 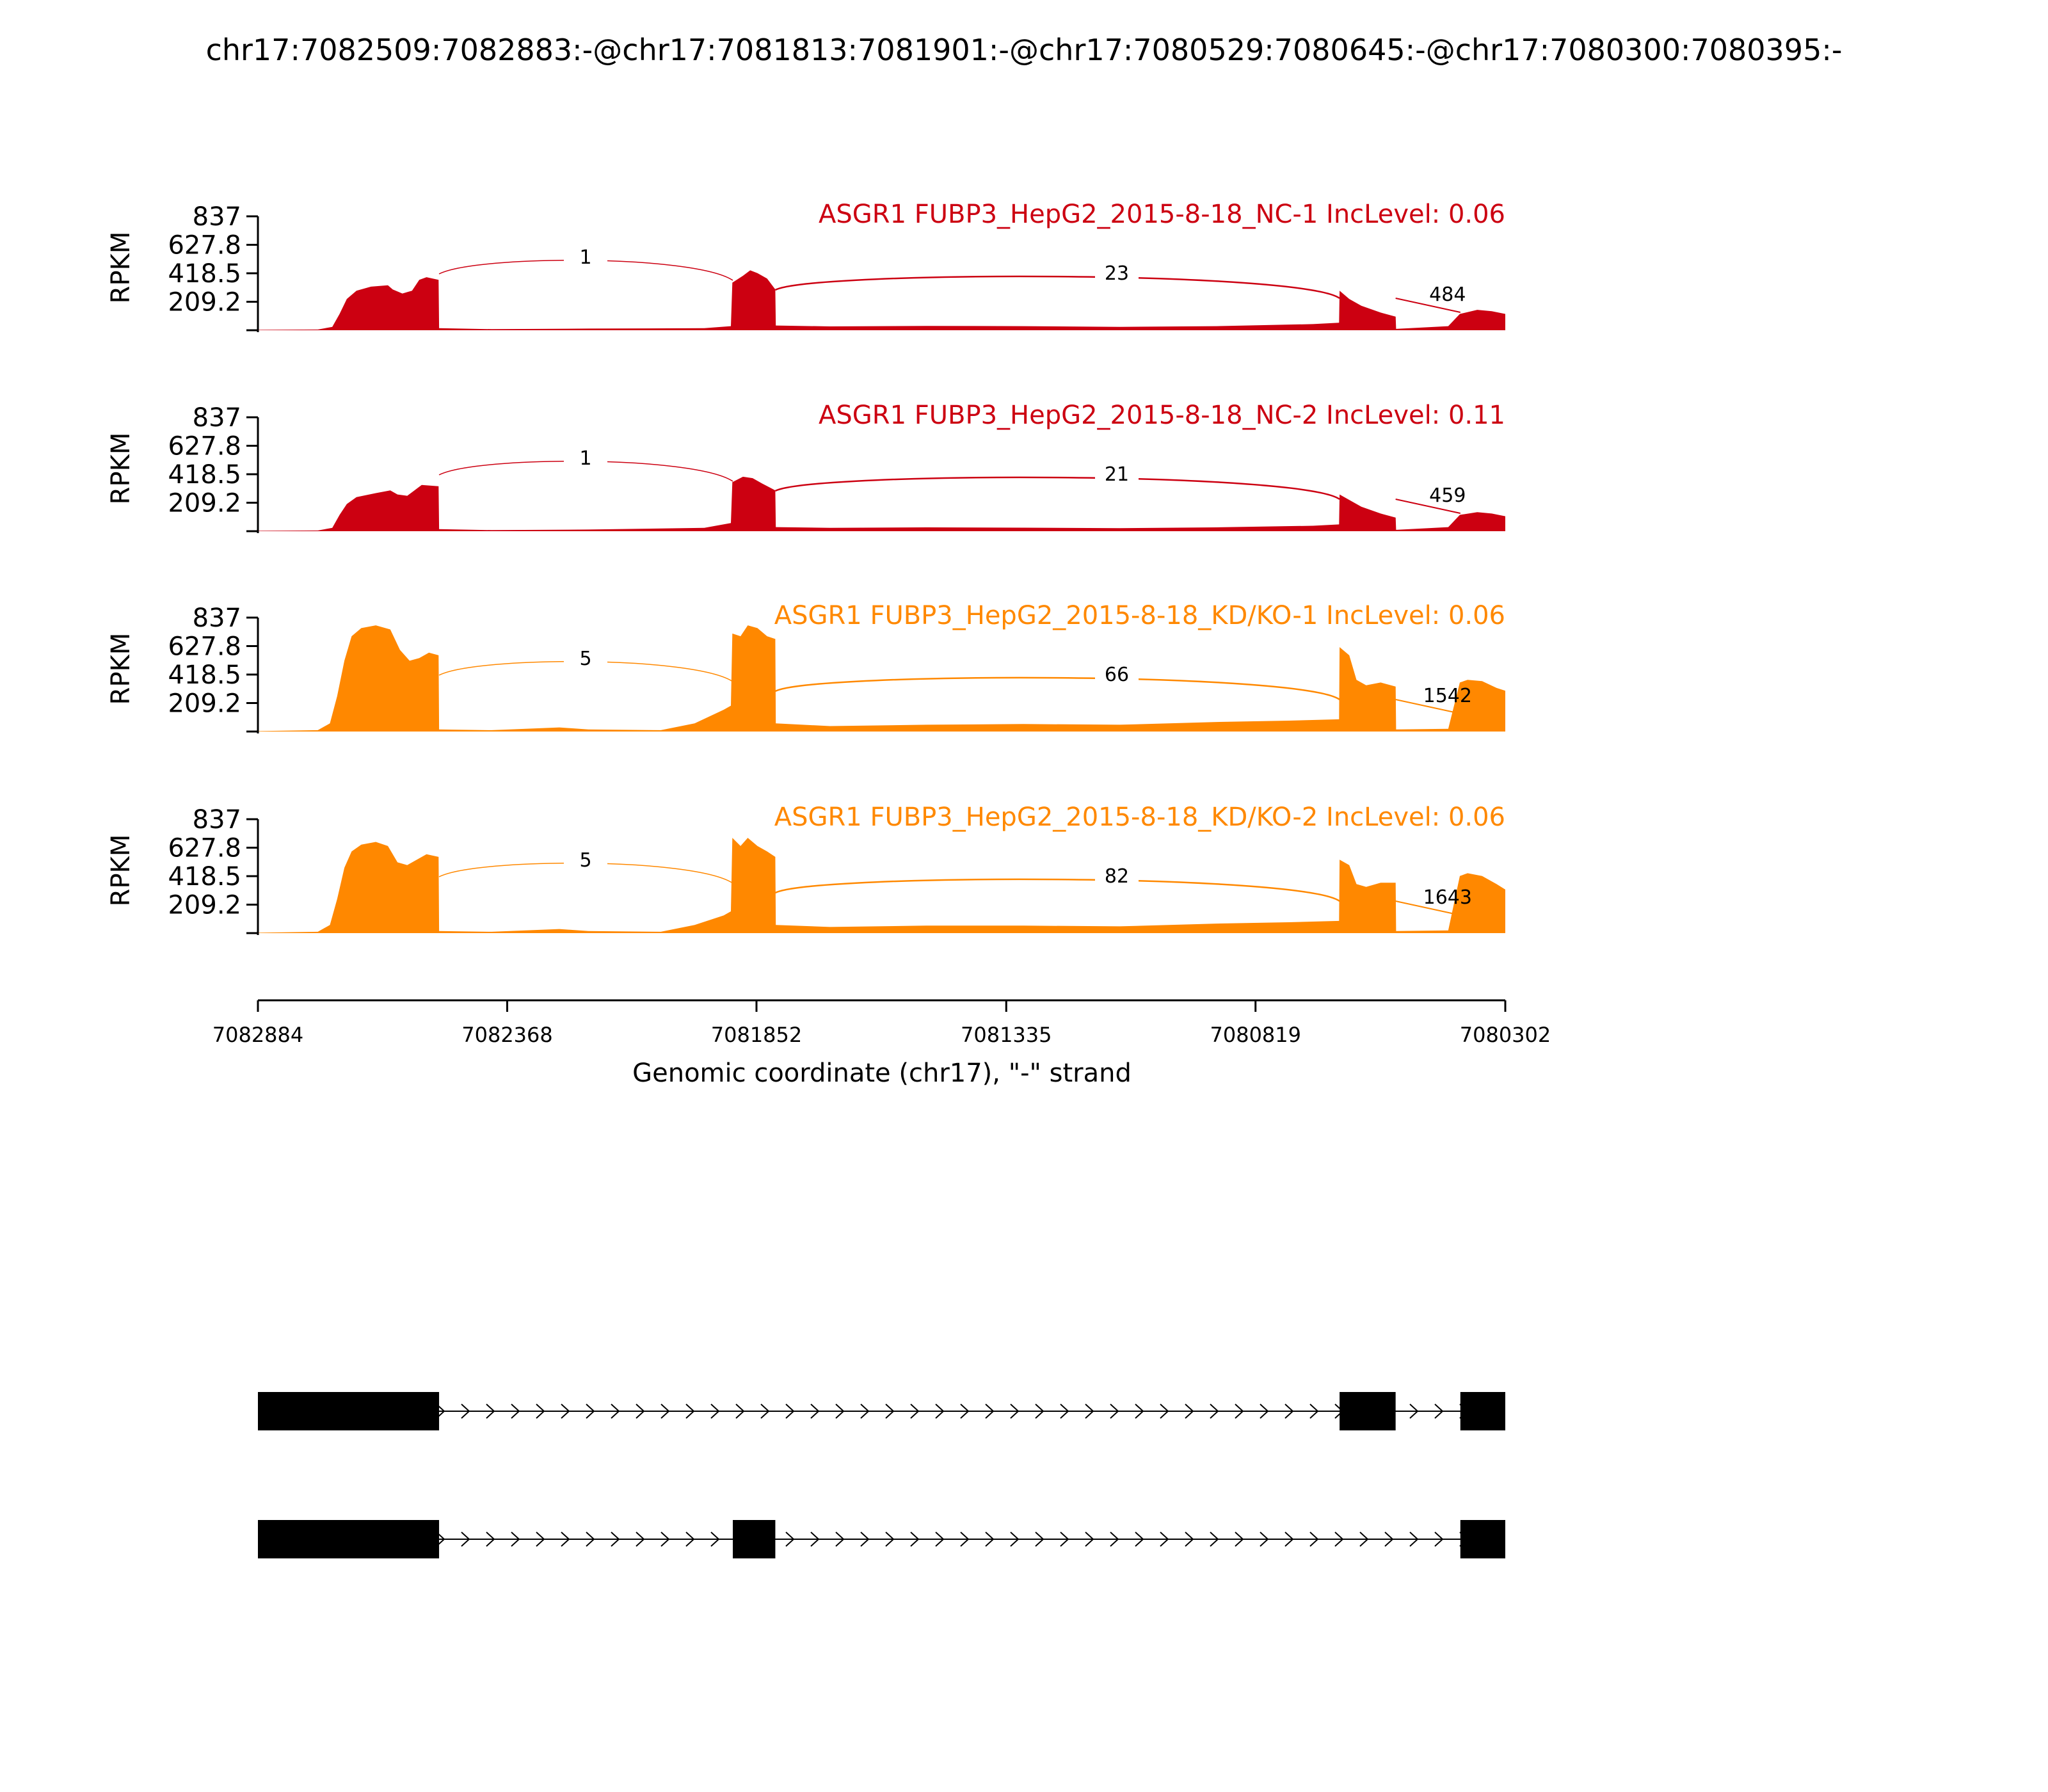 What do you see at coordinates (507, 1035) in the screenshot?
I see `x-tick-label: 7082368` at bounding box center [507, 1035].